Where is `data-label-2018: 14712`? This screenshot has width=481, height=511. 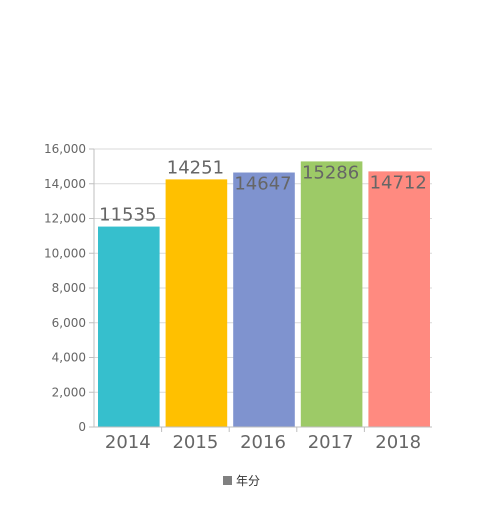 data-label-2018: 14712 is located at coordinates (398, 182).